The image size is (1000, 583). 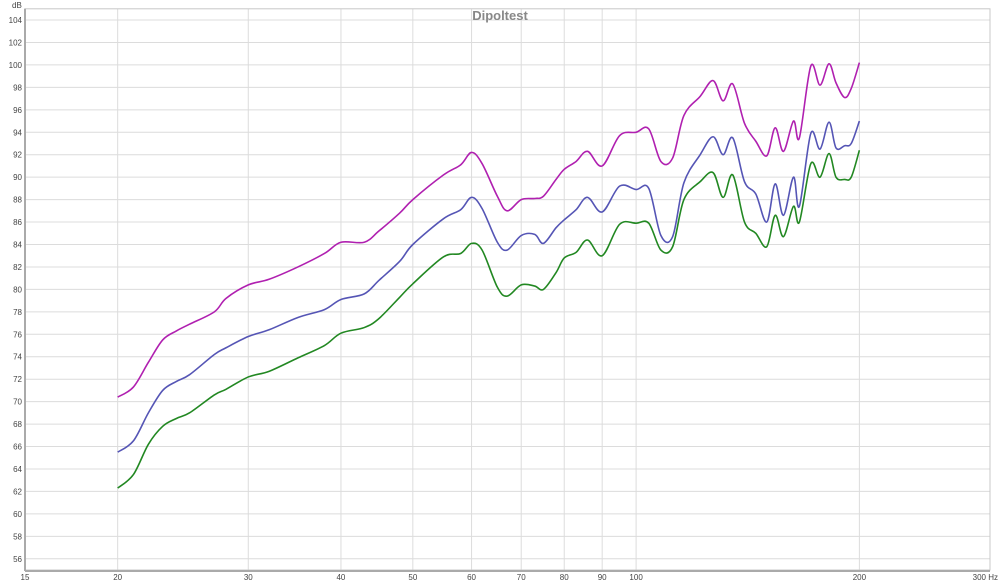 I want to click on x-tick-label: 15, so click(x=25, y=577).